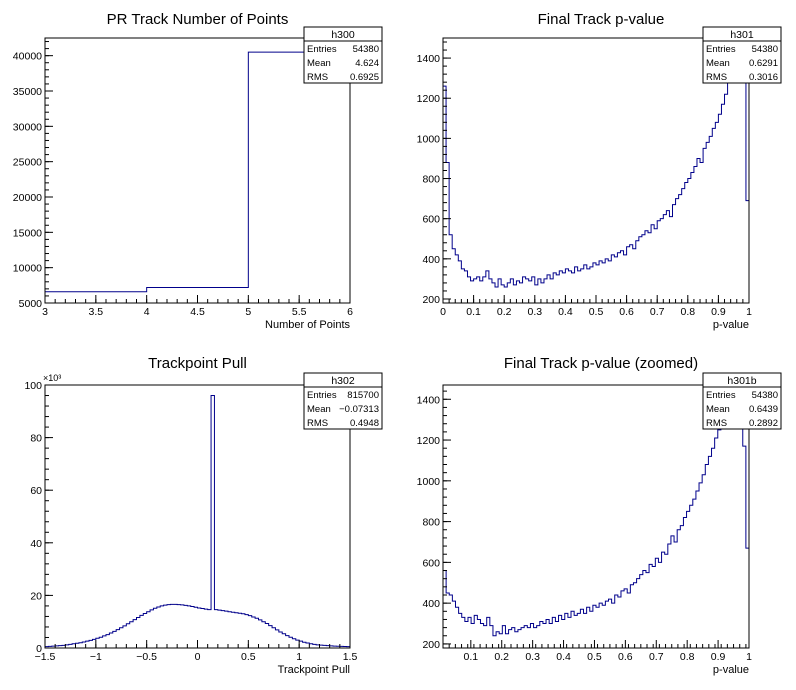 The height and width of the screenshot is (690, 796). Describe the element at coordinates (741, 381) in the screenshot. I see `stats-box-name: h301b` at that location.